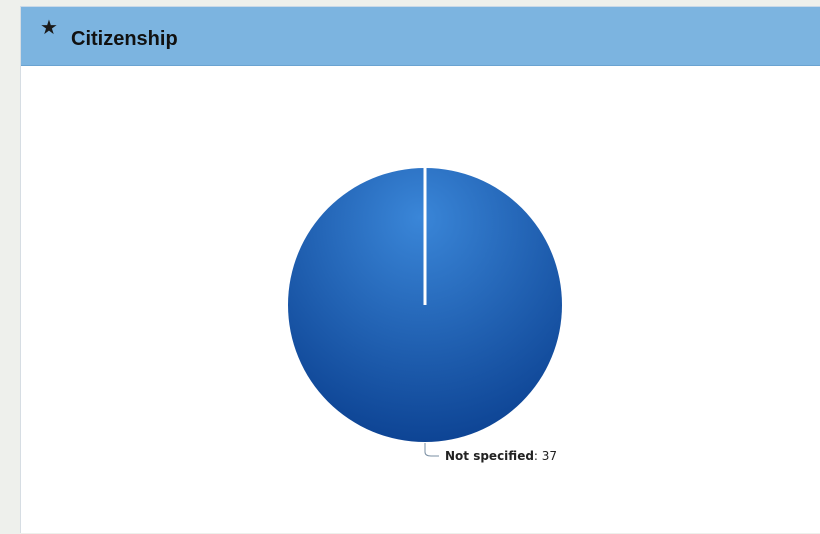  I want to click on slice-label-name: Not specified, so click(489, 456).